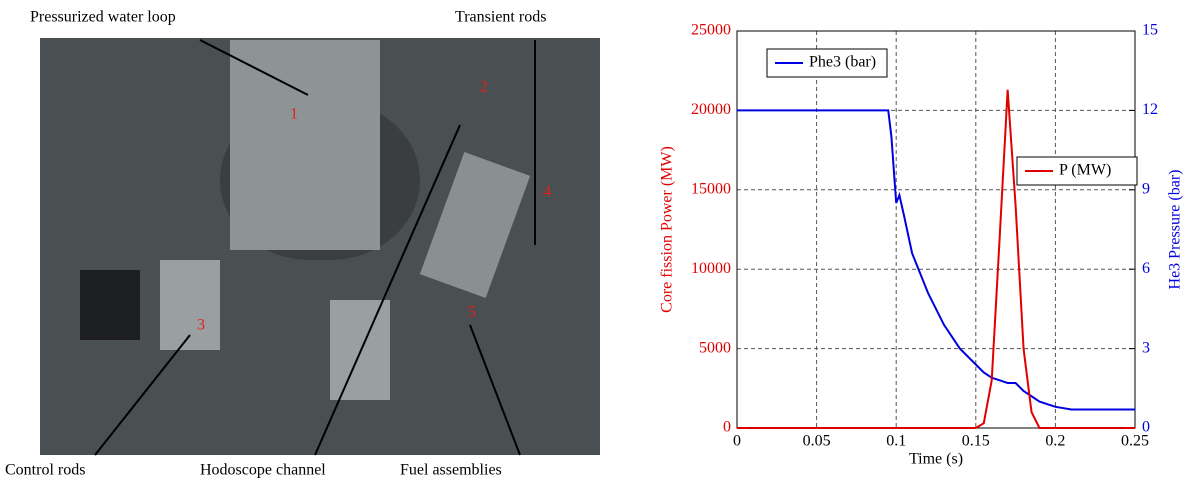 This screenshot has height=491, width=1186. I want to click on y2-tick-label: 15, so click(1150, 30).